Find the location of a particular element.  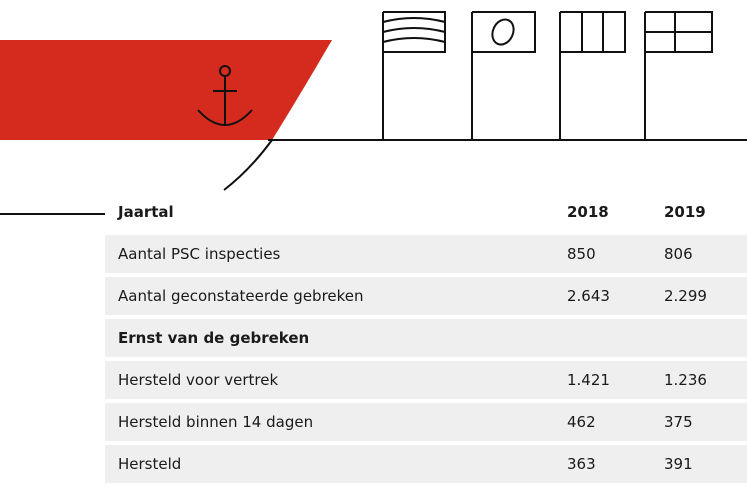

table-cell: 850 is located at coordinates (581, 254).